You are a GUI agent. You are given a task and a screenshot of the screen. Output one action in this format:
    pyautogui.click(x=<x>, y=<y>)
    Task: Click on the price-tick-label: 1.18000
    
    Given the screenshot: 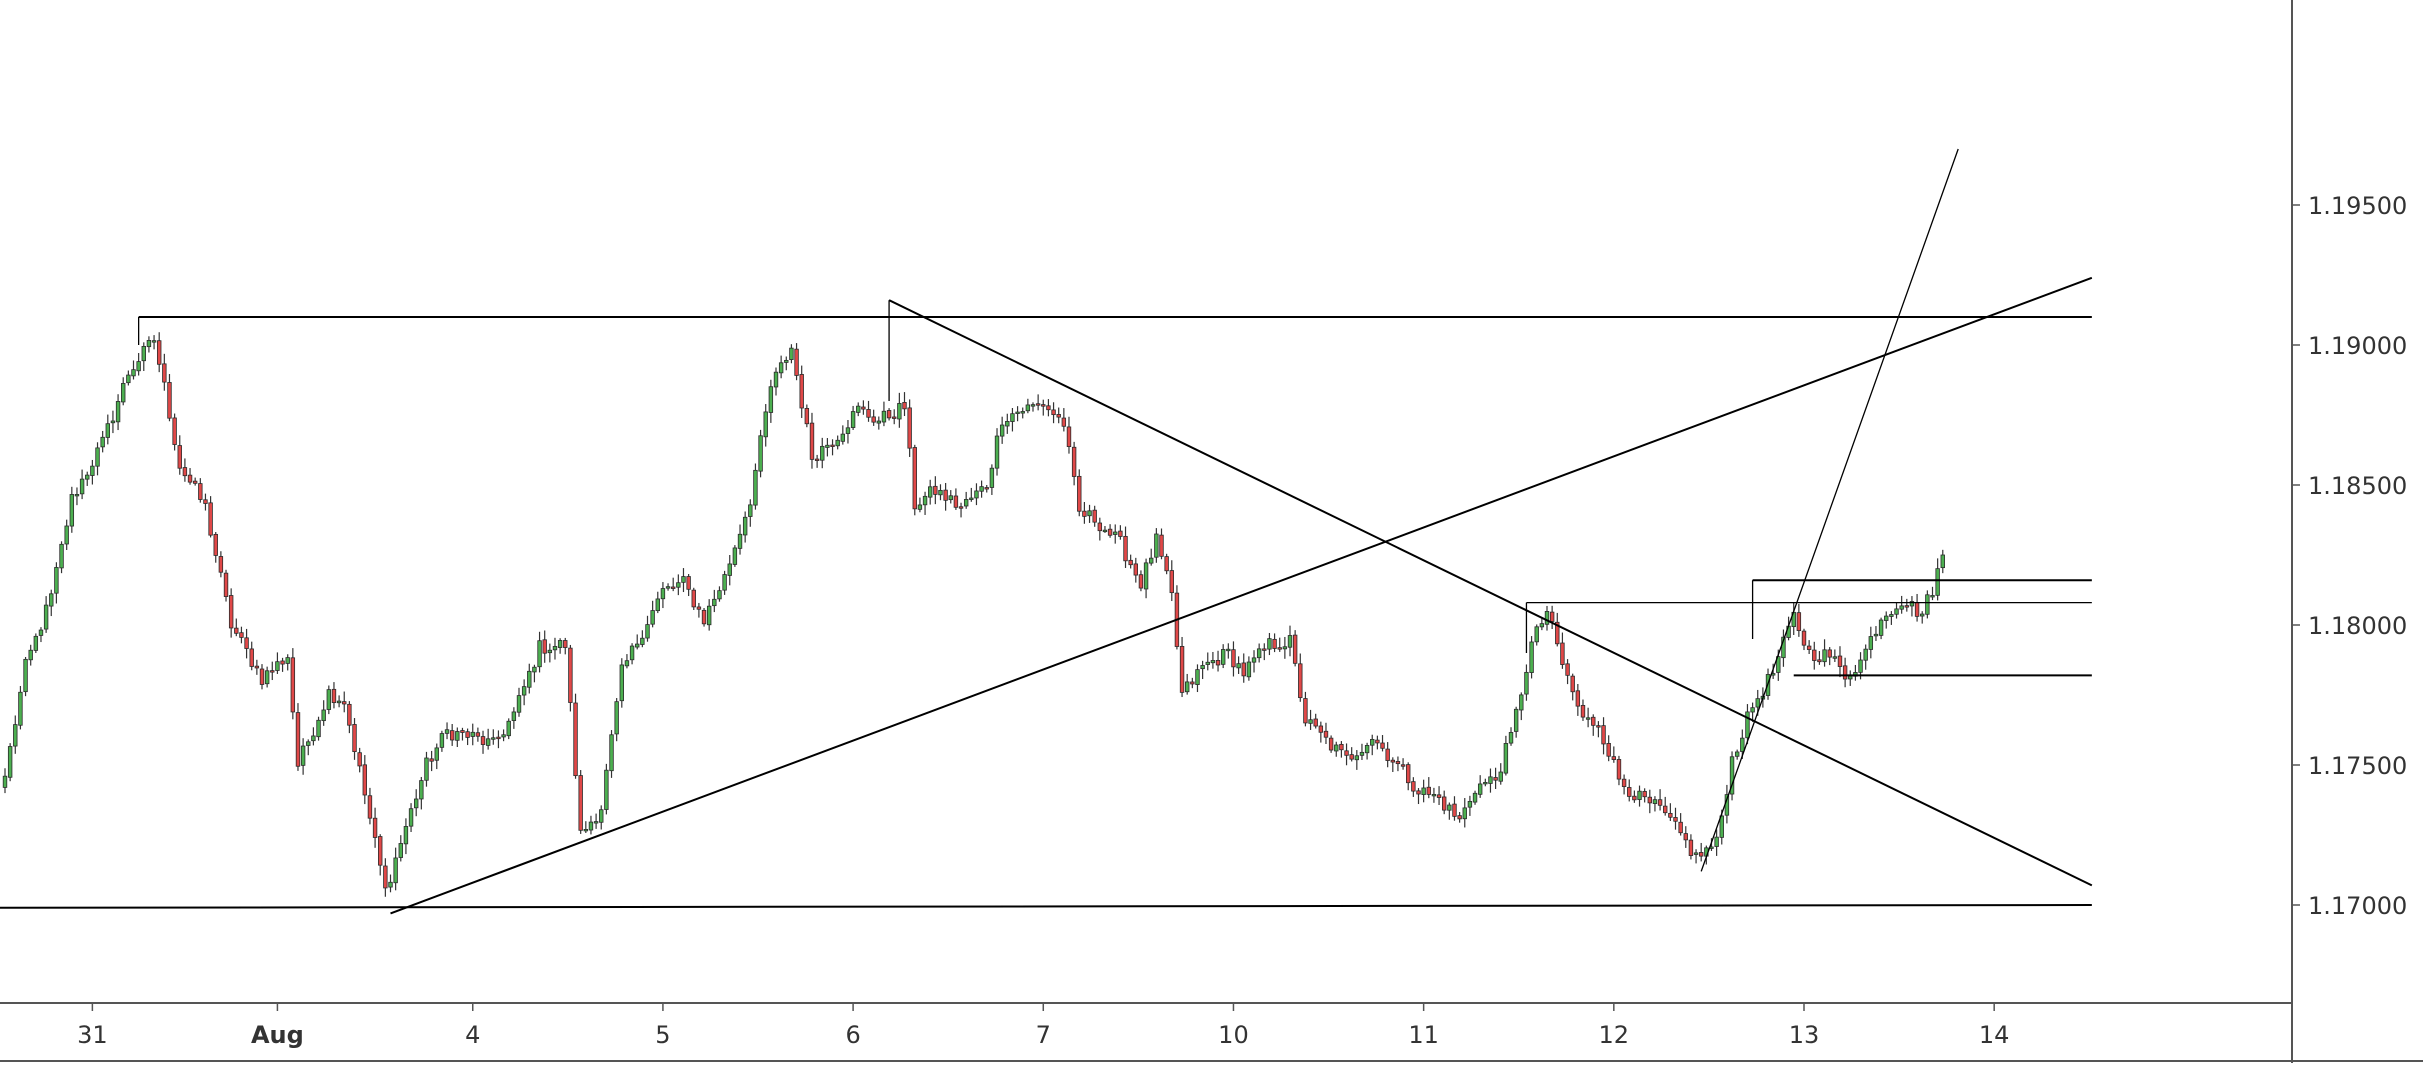 What is the action you would take?
    pyautogui.click(x=2357, y=626)
    